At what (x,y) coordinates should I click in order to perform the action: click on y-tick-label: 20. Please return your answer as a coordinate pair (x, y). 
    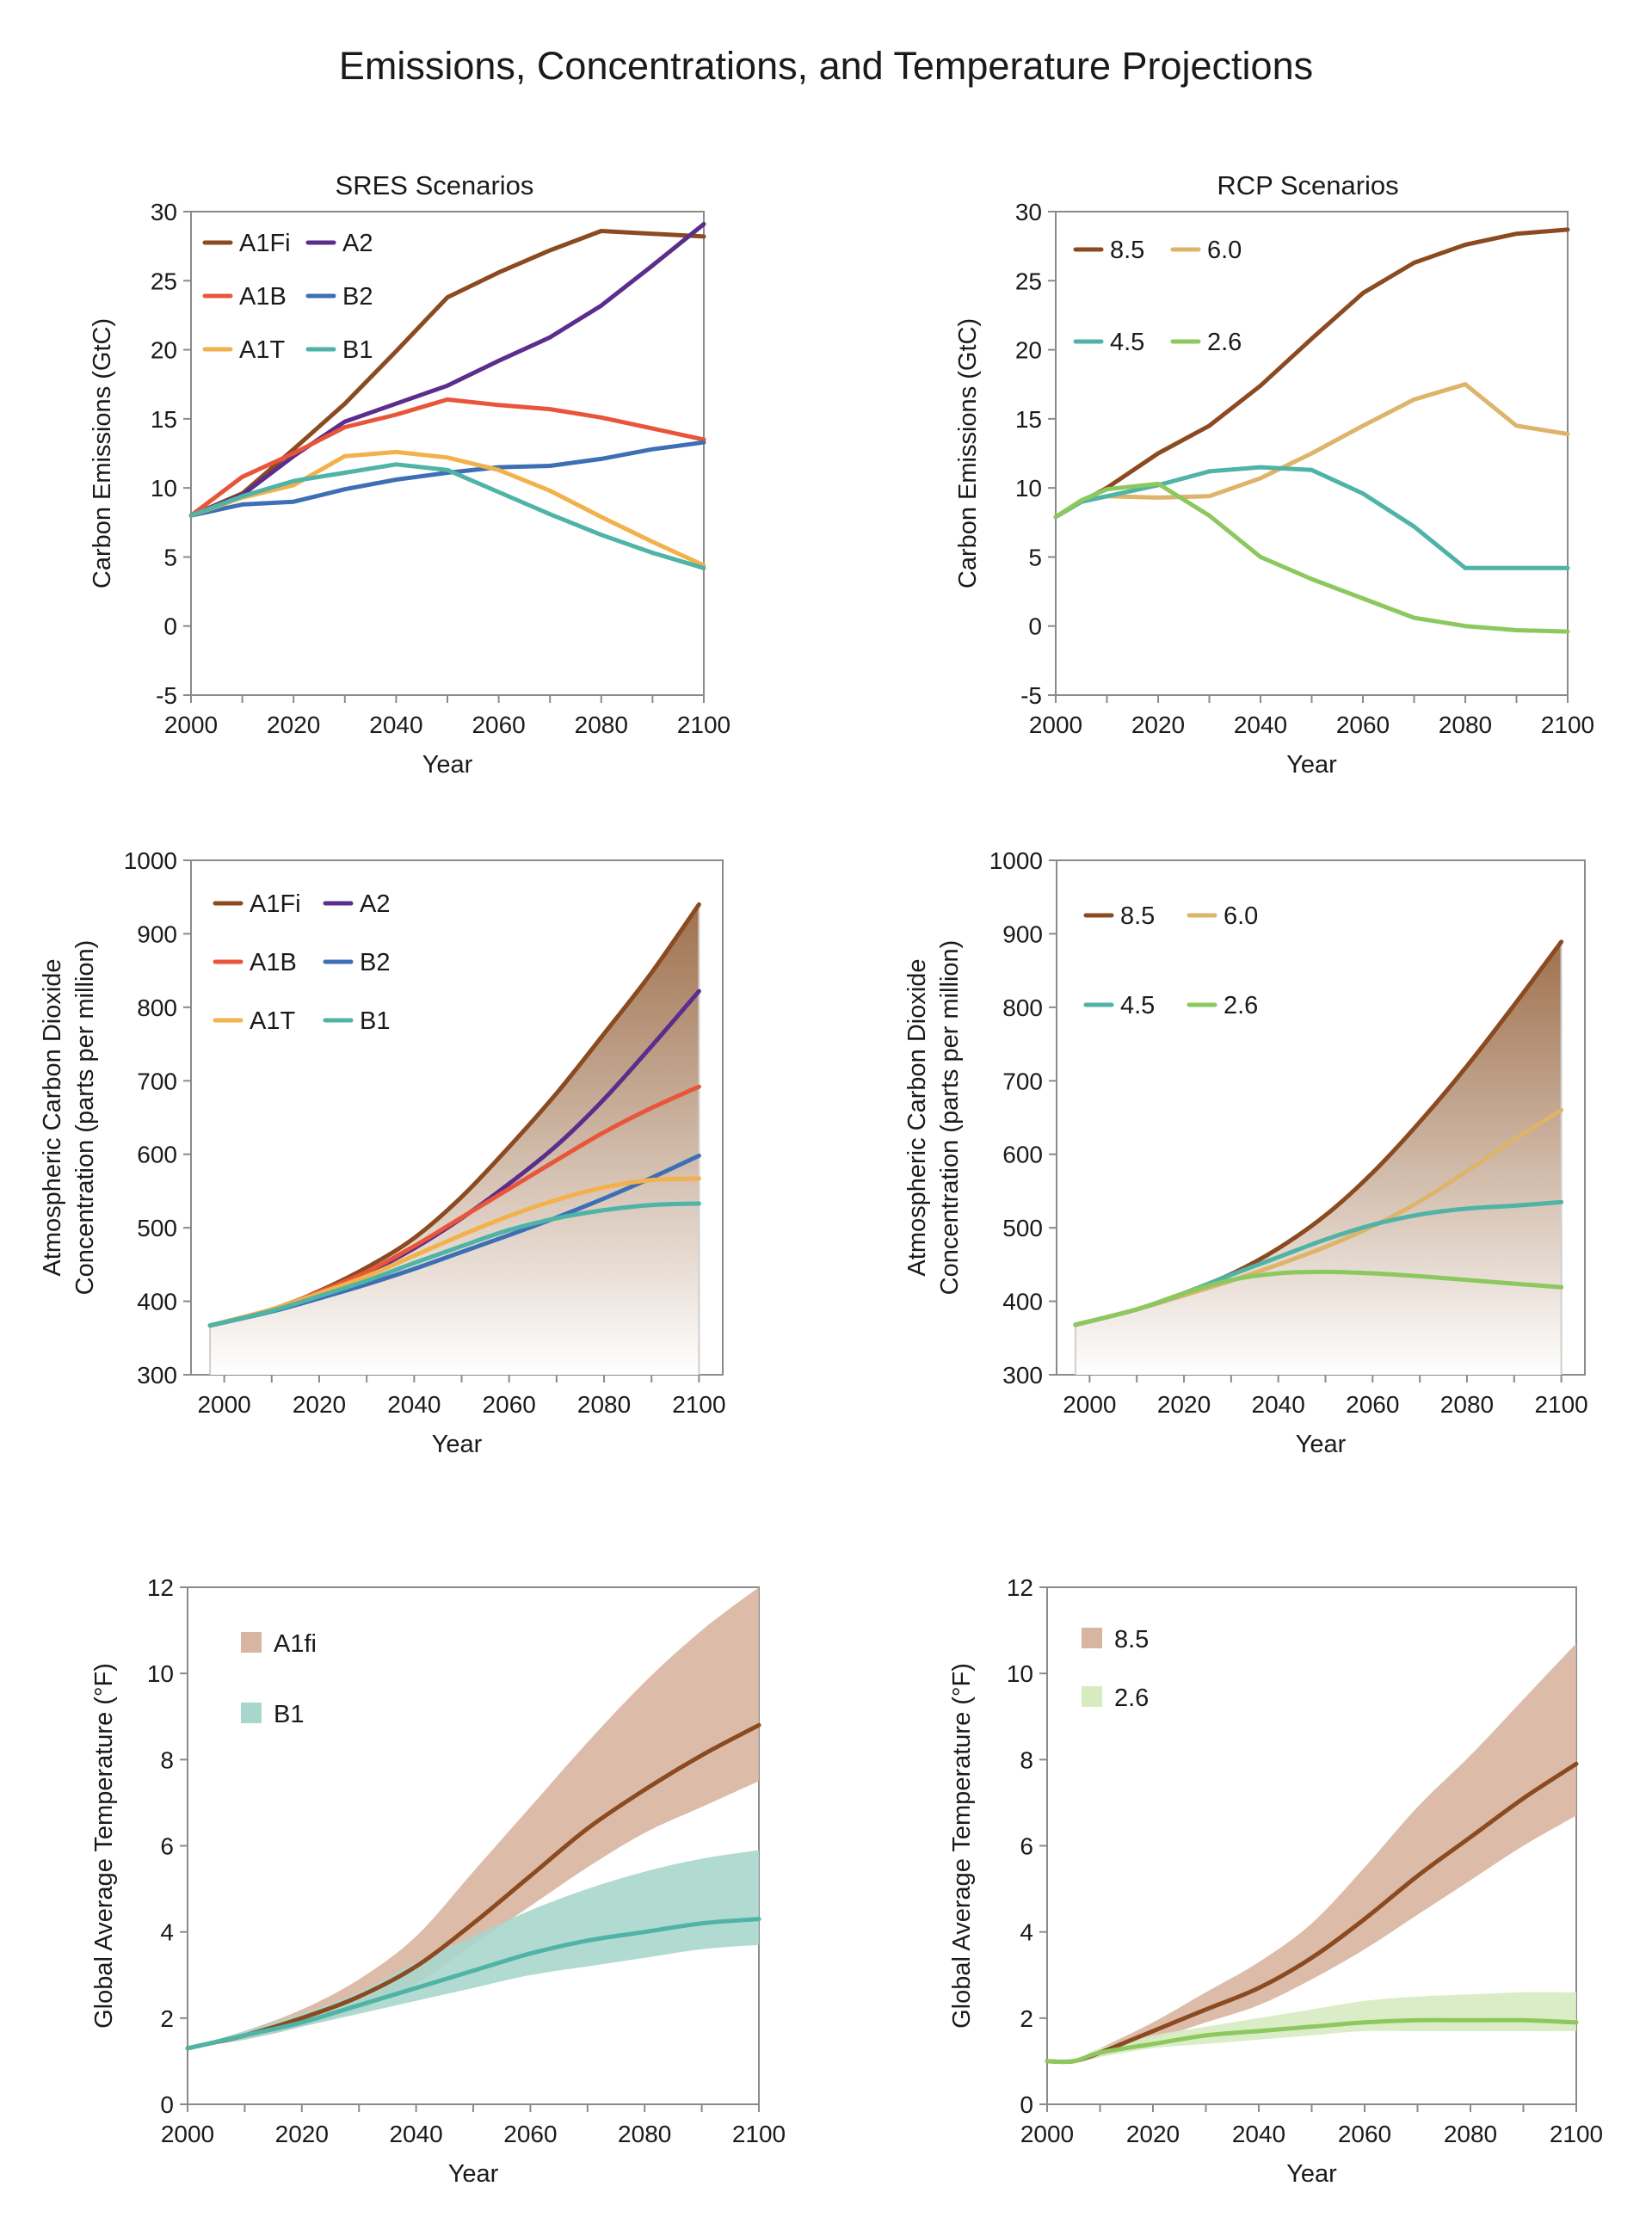
    Looking at the image, I should click on (1028, 350).